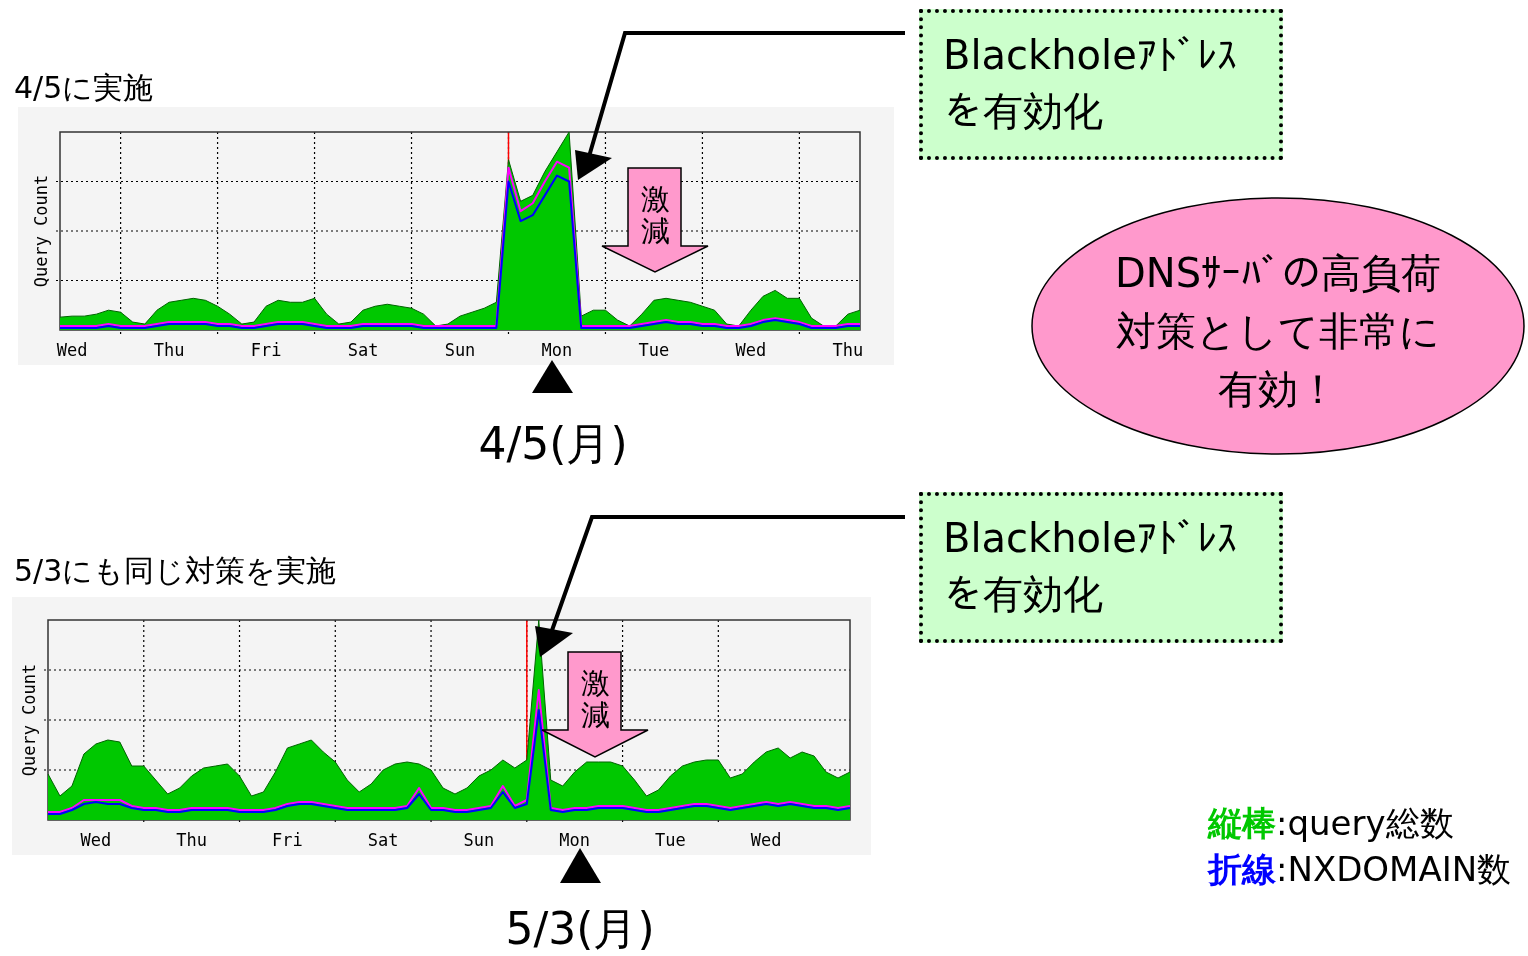 The image size is (1528, 956). Describe the element at coordinates (1360, 869) in the screenshot. I see `text: 折線:NXDOMAIN数` at that location.